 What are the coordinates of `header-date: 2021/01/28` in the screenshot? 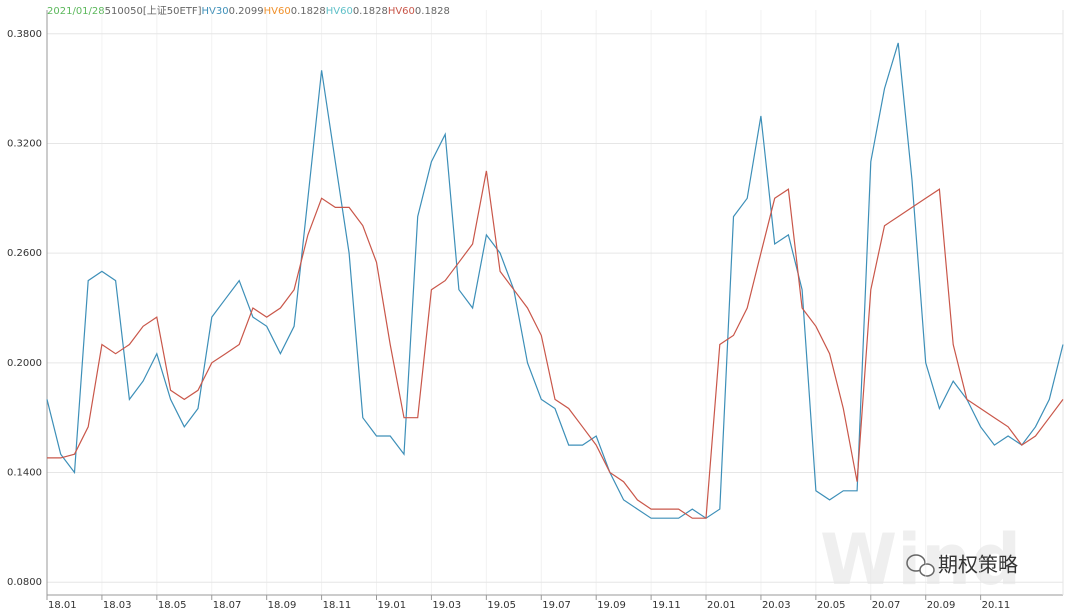 It's located at (76, 11).